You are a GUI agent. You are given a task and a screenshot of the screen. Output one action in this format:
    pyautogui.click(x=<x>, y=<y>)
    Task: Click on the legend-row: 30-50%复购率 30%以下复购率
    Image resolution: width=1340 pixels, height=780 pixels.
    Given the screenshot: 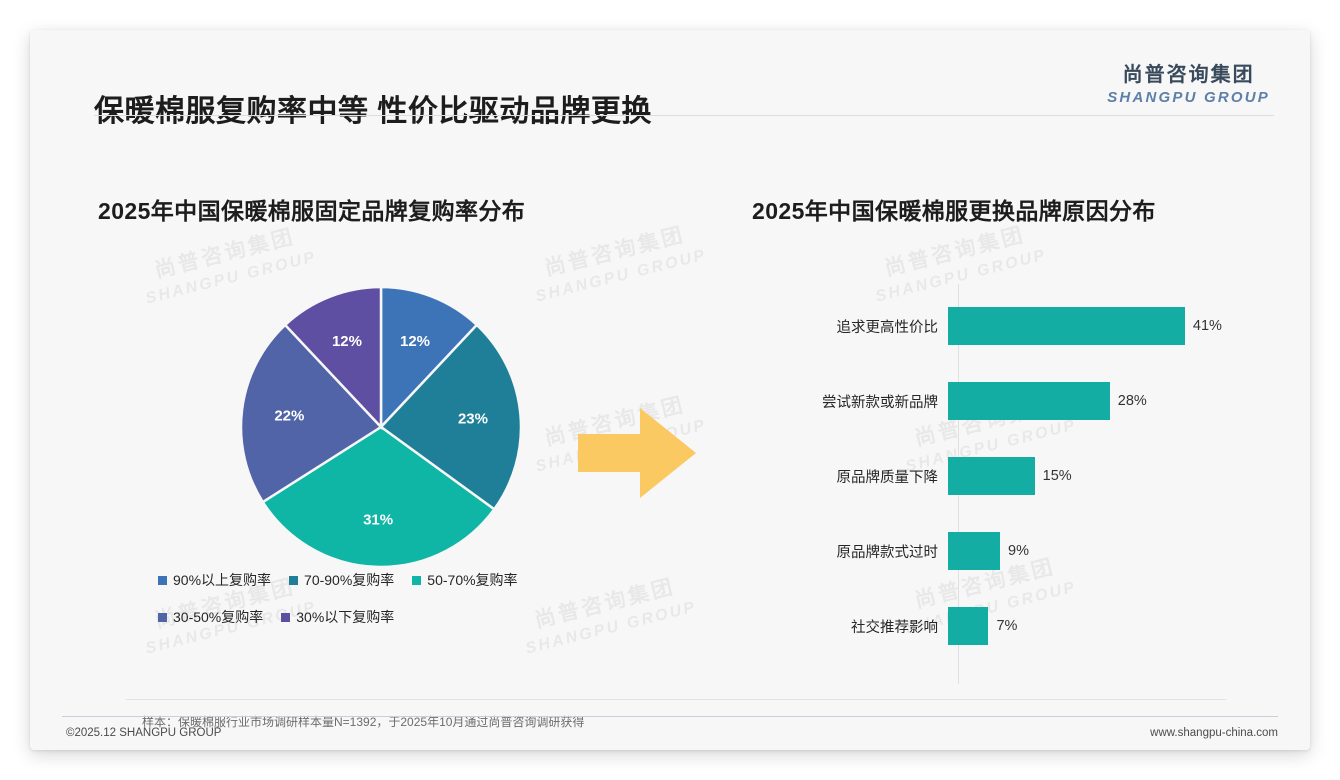 What is the action you would take?
    pyautogui.click(x=378, y=617)
    